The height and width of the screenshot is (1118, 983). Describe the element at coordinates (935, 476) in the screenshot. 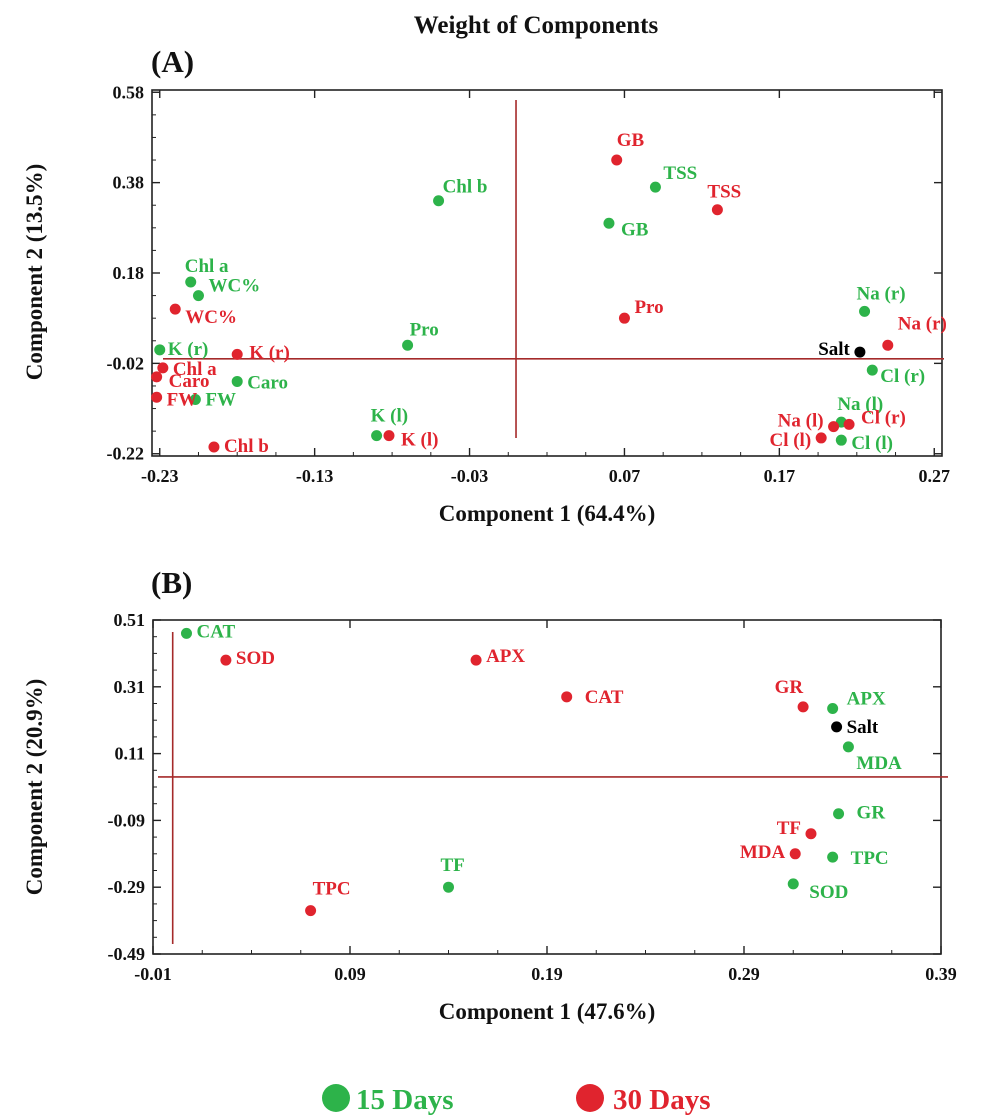

I see `x-tick-label: 0.27` at that location.